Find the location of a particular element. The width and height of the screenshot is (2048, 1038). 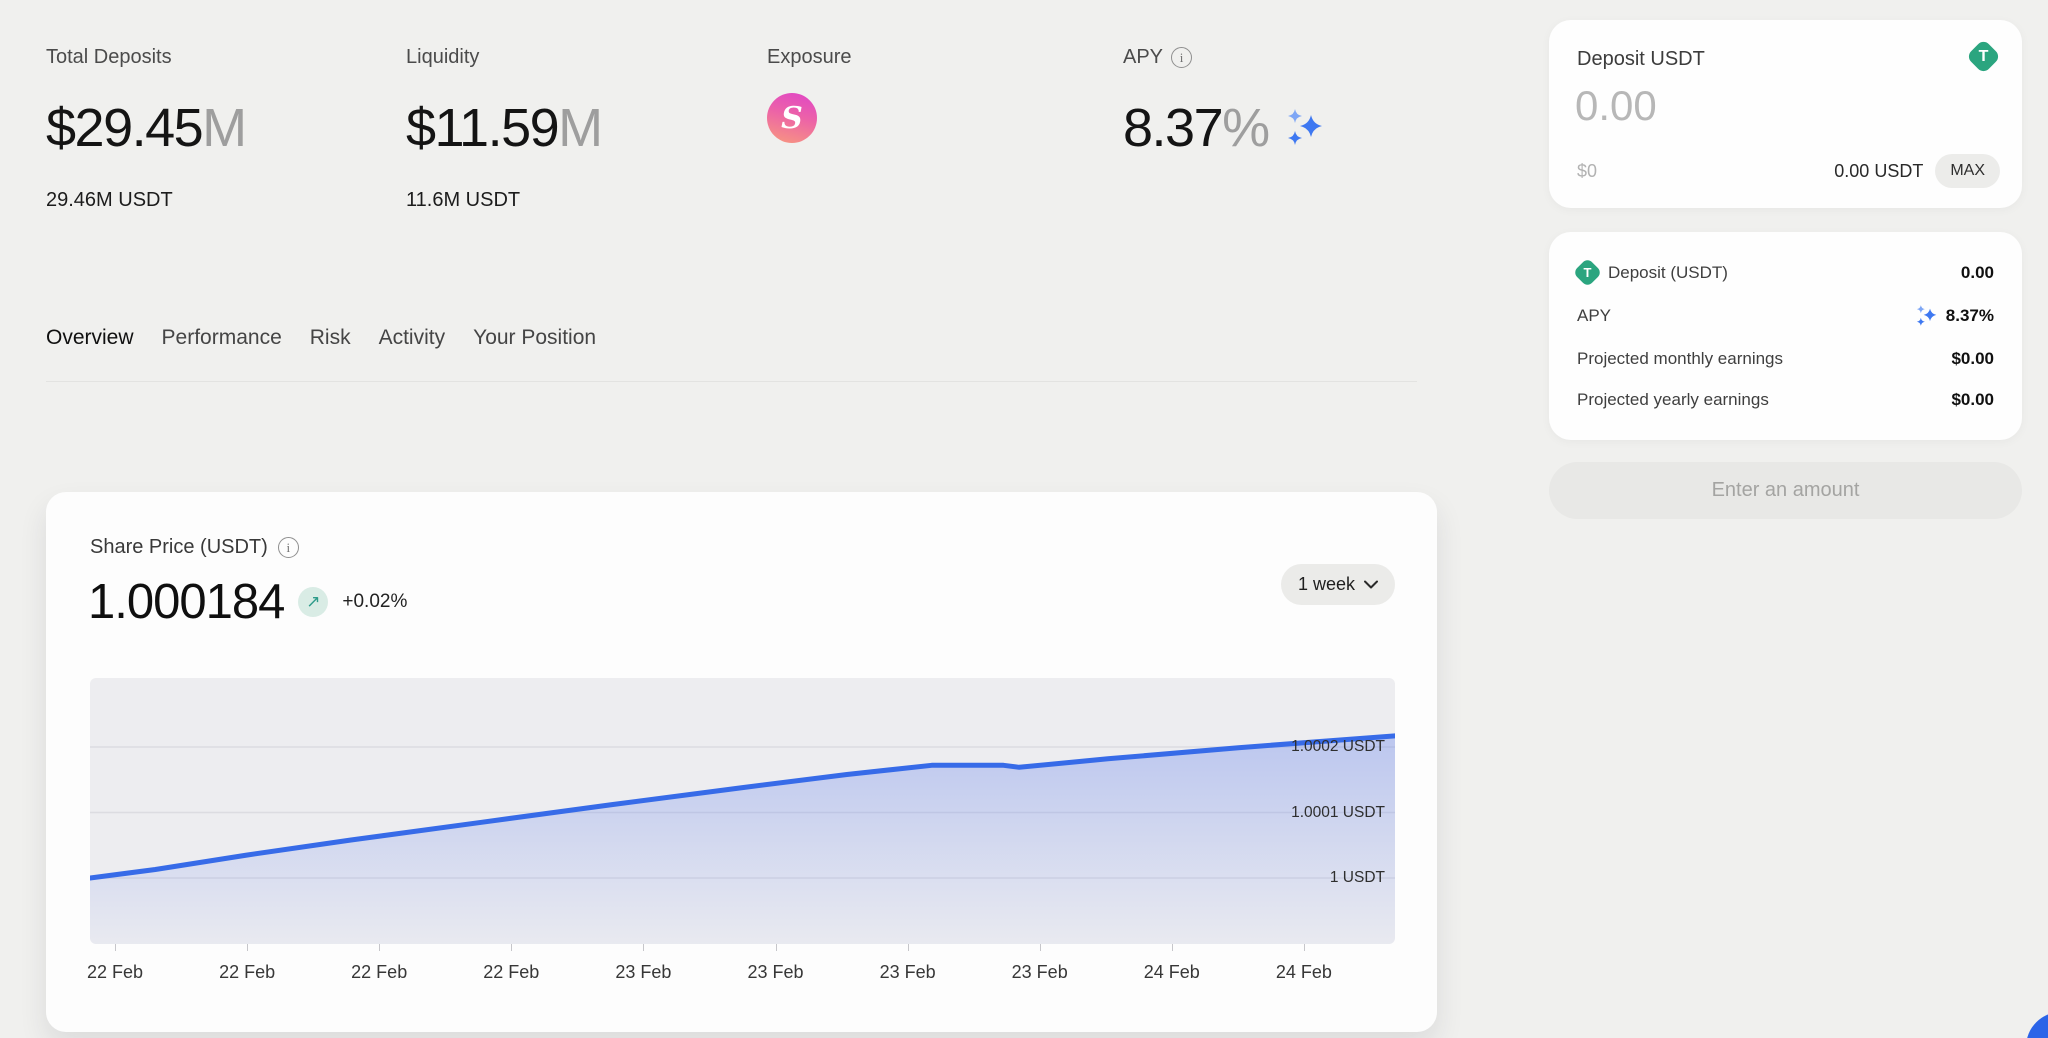

susds-token-icon: S is located at coordinates (792, 118).